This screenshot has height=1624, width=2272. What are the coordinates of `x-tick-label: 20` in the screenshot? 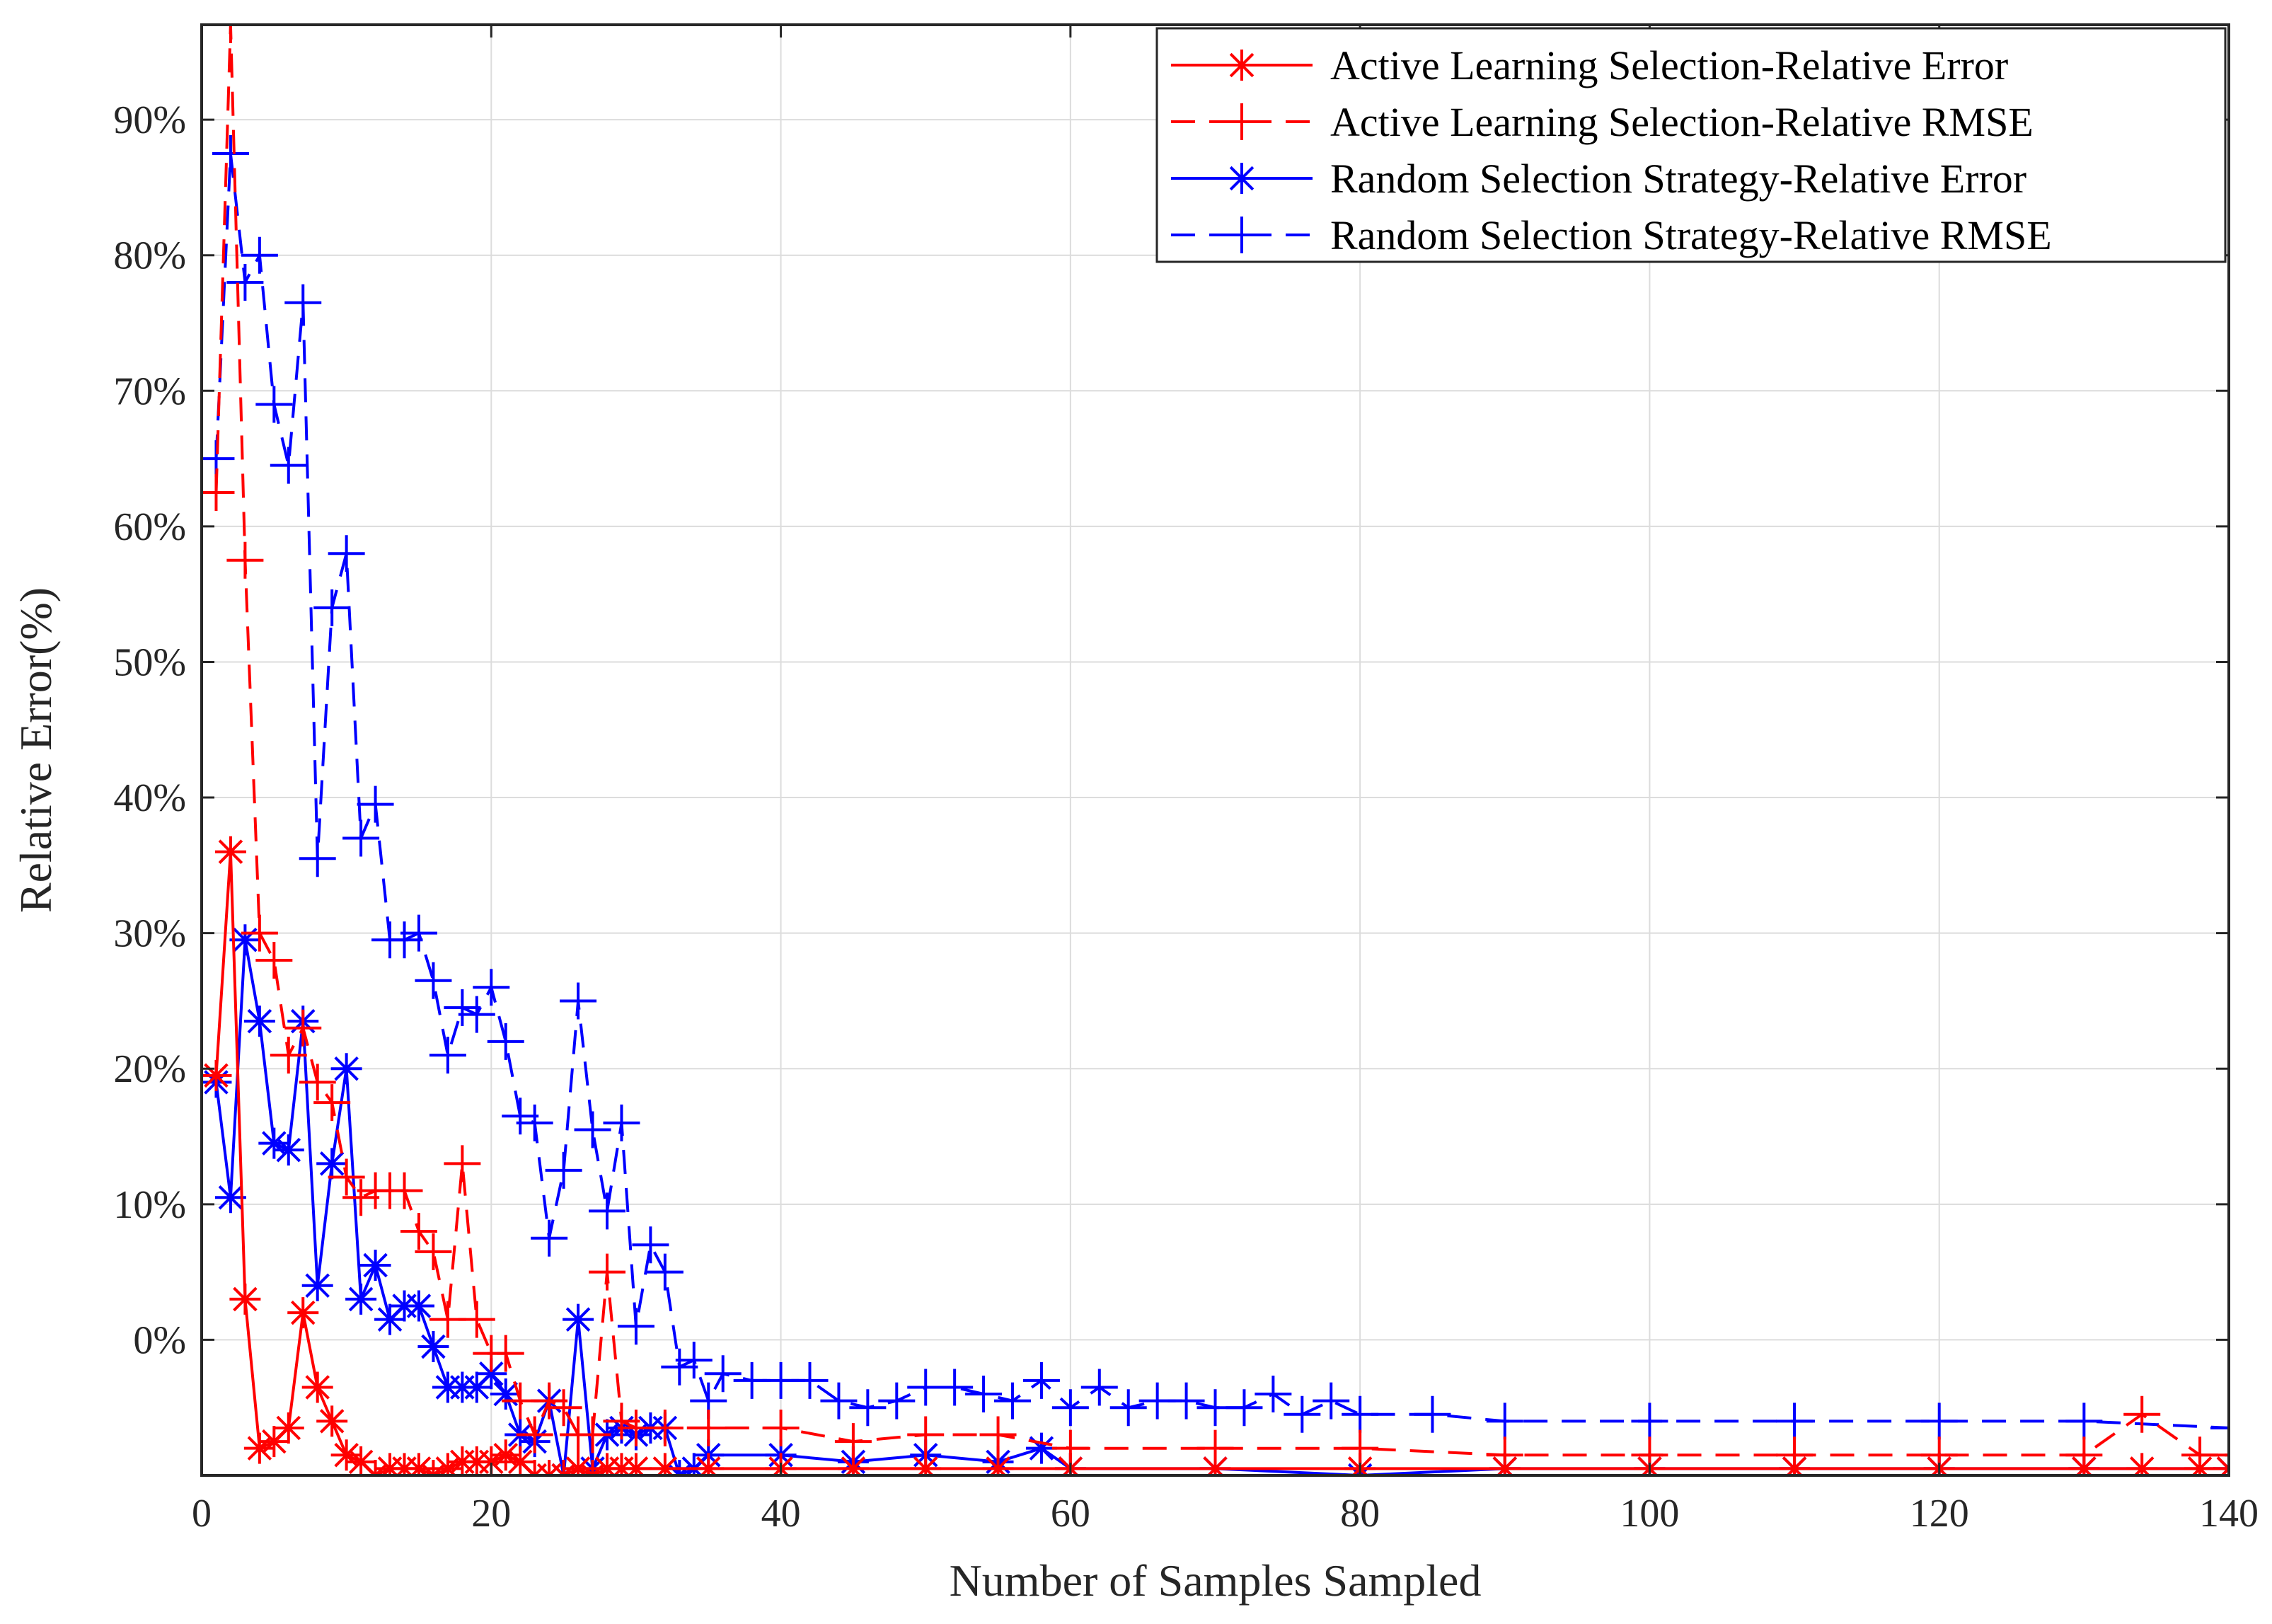 It's located at (491, 1514).